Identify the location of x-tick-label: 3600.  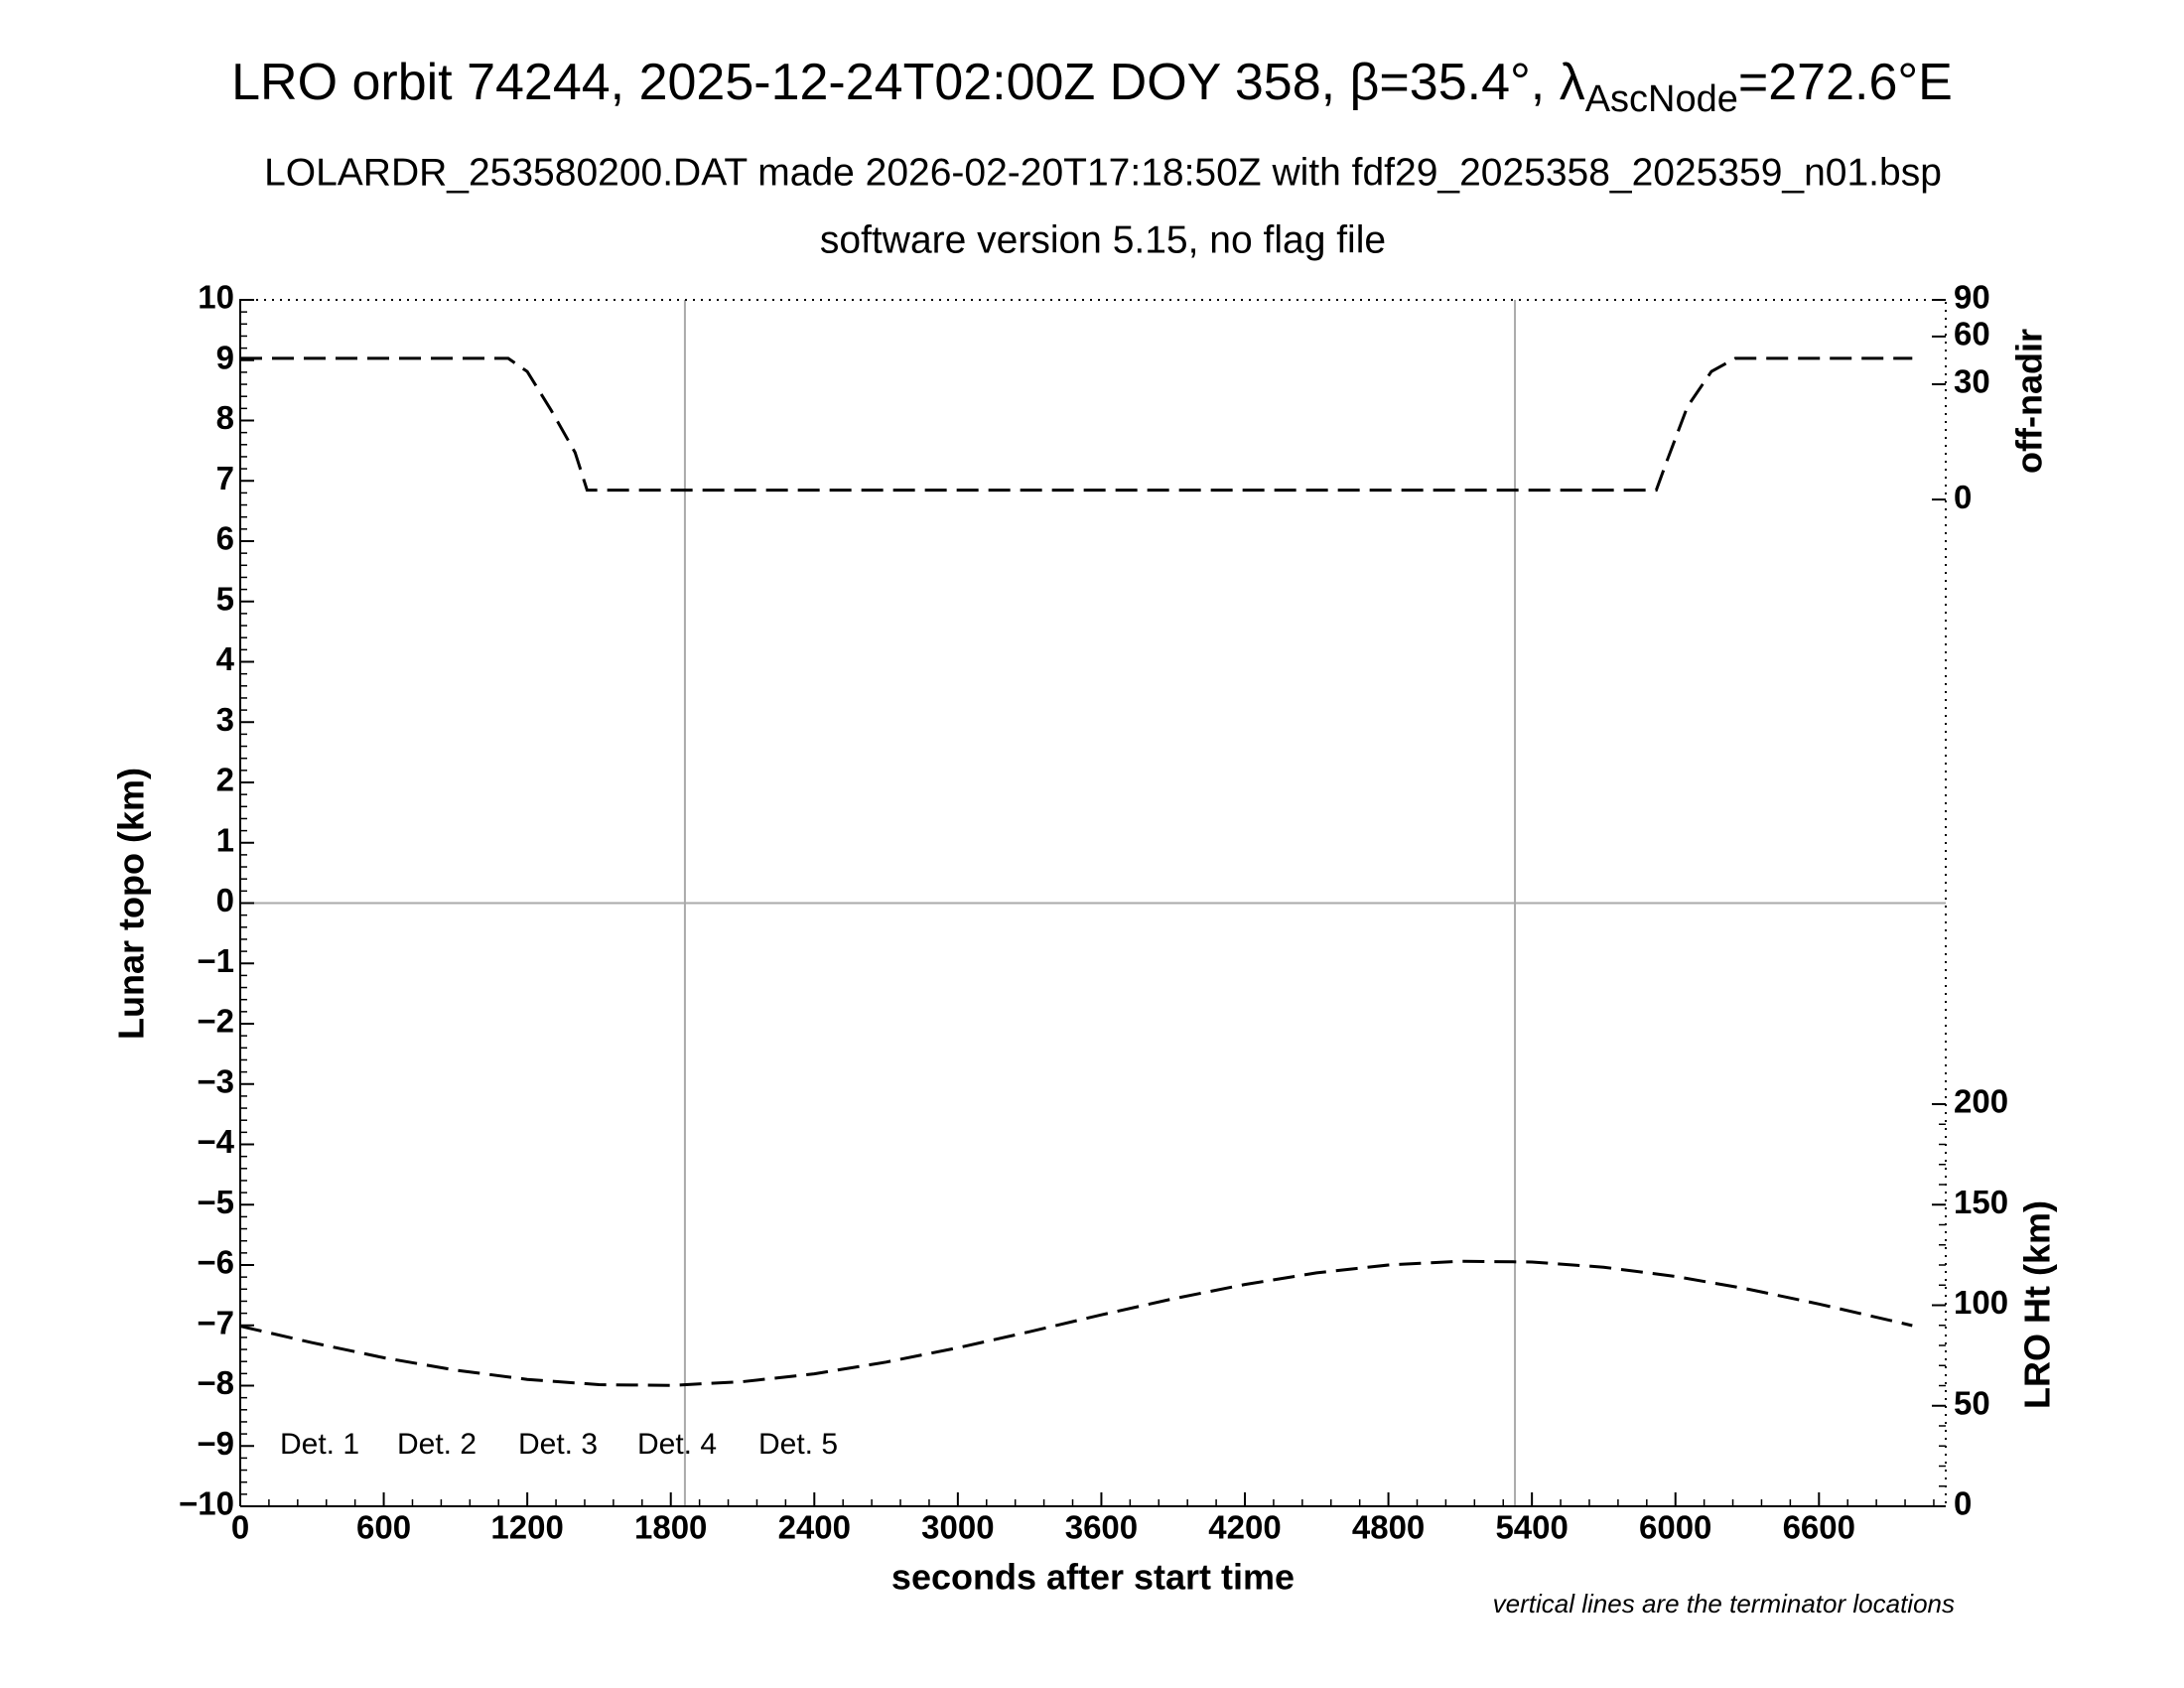
(1101, 1527).